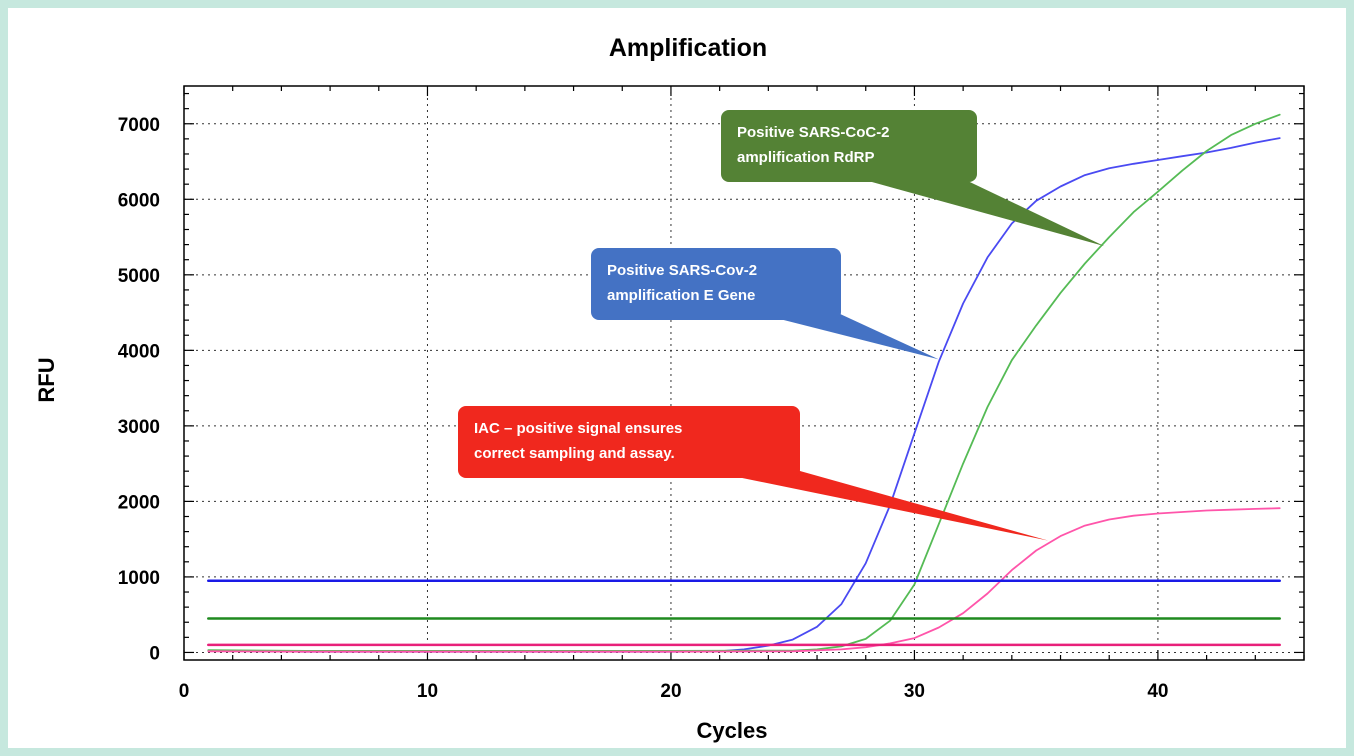 The width and height of the screenshot is (1354, 756). Describe the element at coordinates (1157, 691) in the screenshot. I see `x-tick-label: 40` at that location.